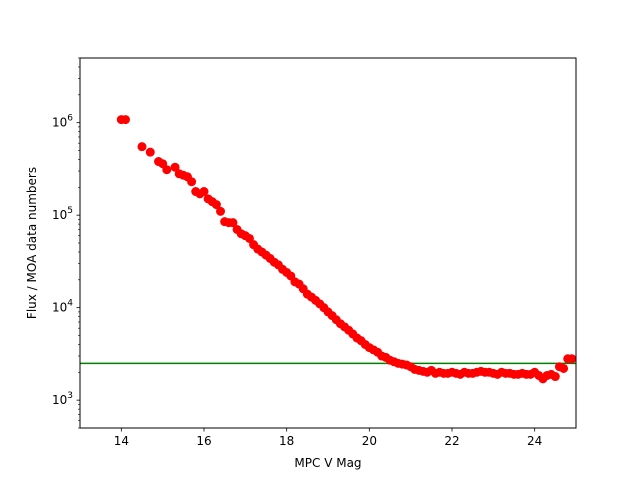 This screenshot has height=480, width=640. What do you see at coordinates (327, 463) in the screenshot?
I see `x-axis-title: MPC V Mag` at bounding box center [327, 463].